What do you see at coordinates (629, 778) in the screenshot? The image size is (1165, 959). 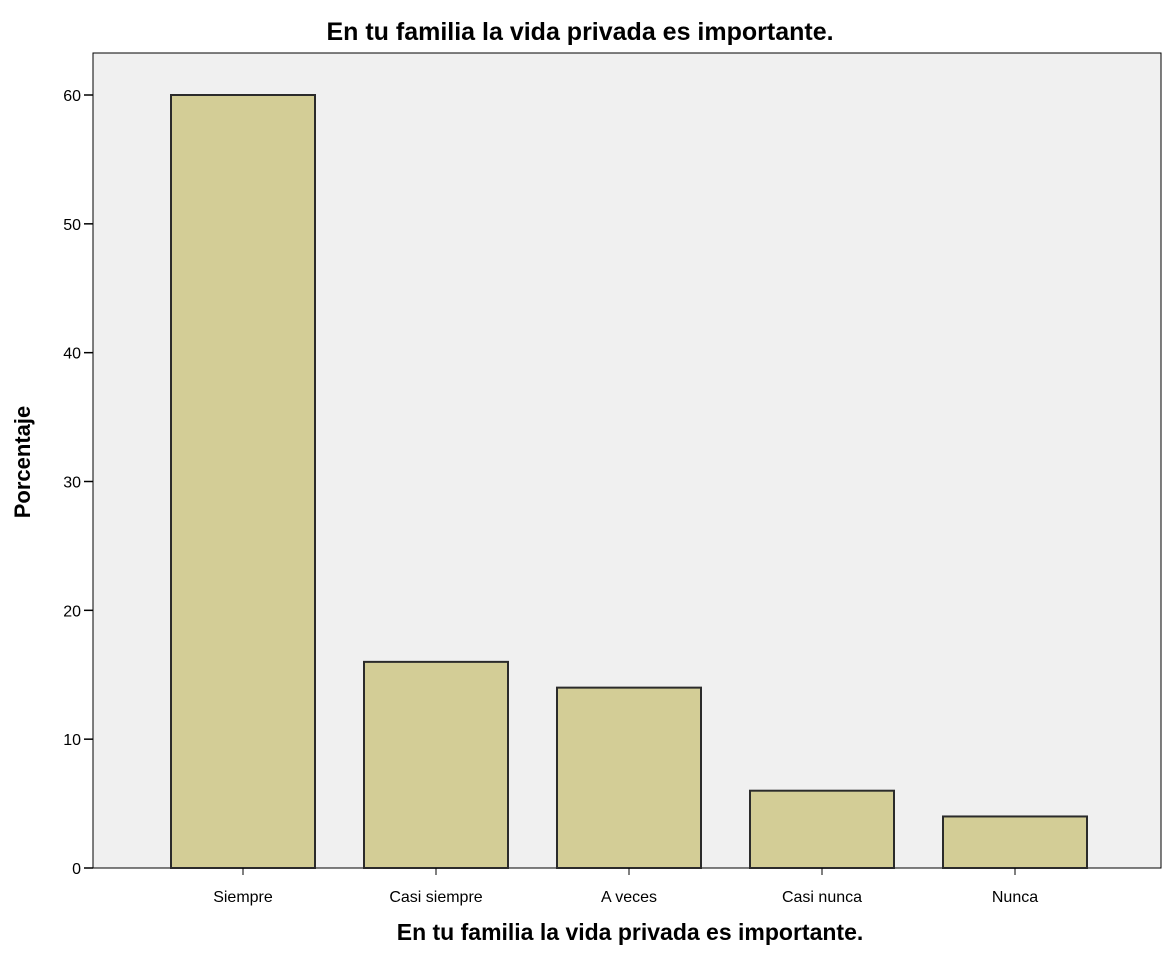 I see `bar-a-veces` at bounding box center [629, 778].